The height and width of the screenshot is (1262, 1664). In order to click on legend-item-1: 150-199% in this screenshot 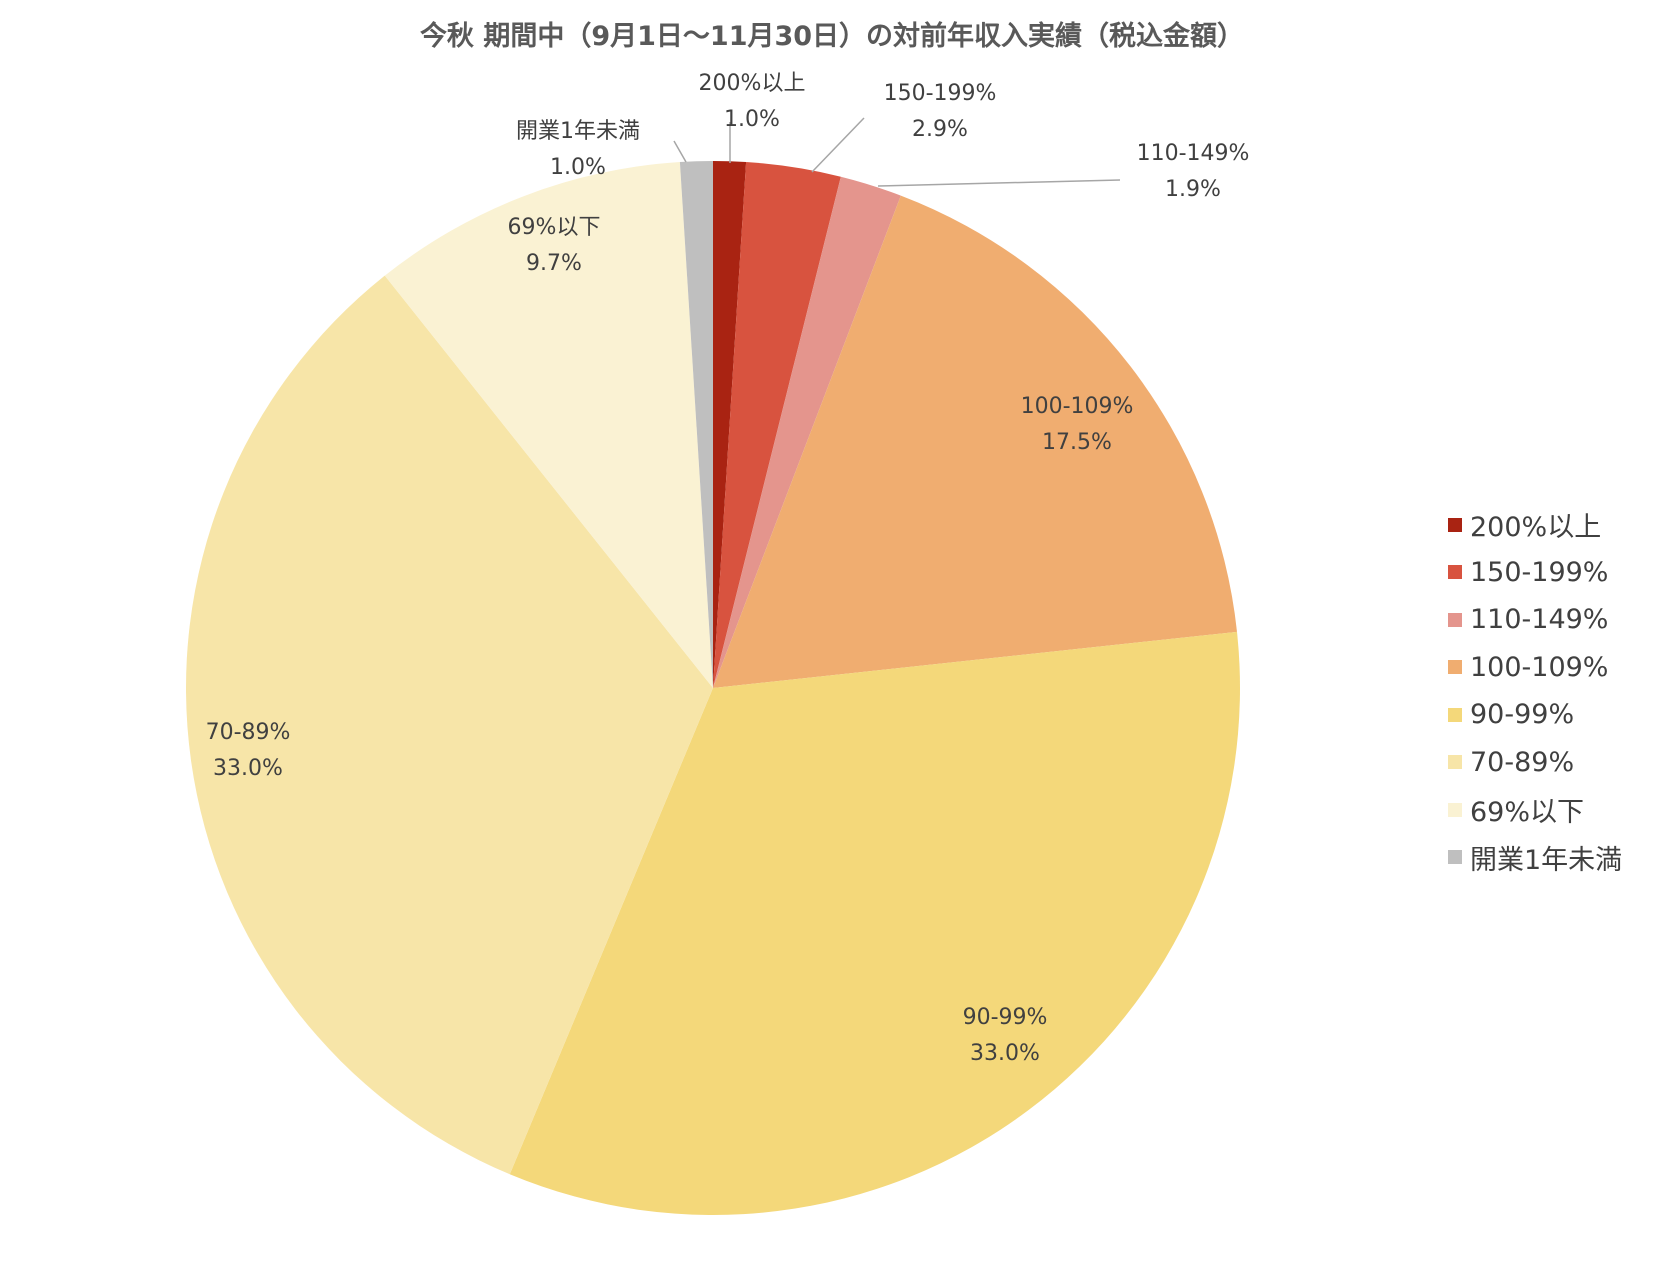, I will do `click(1535, 573)`.